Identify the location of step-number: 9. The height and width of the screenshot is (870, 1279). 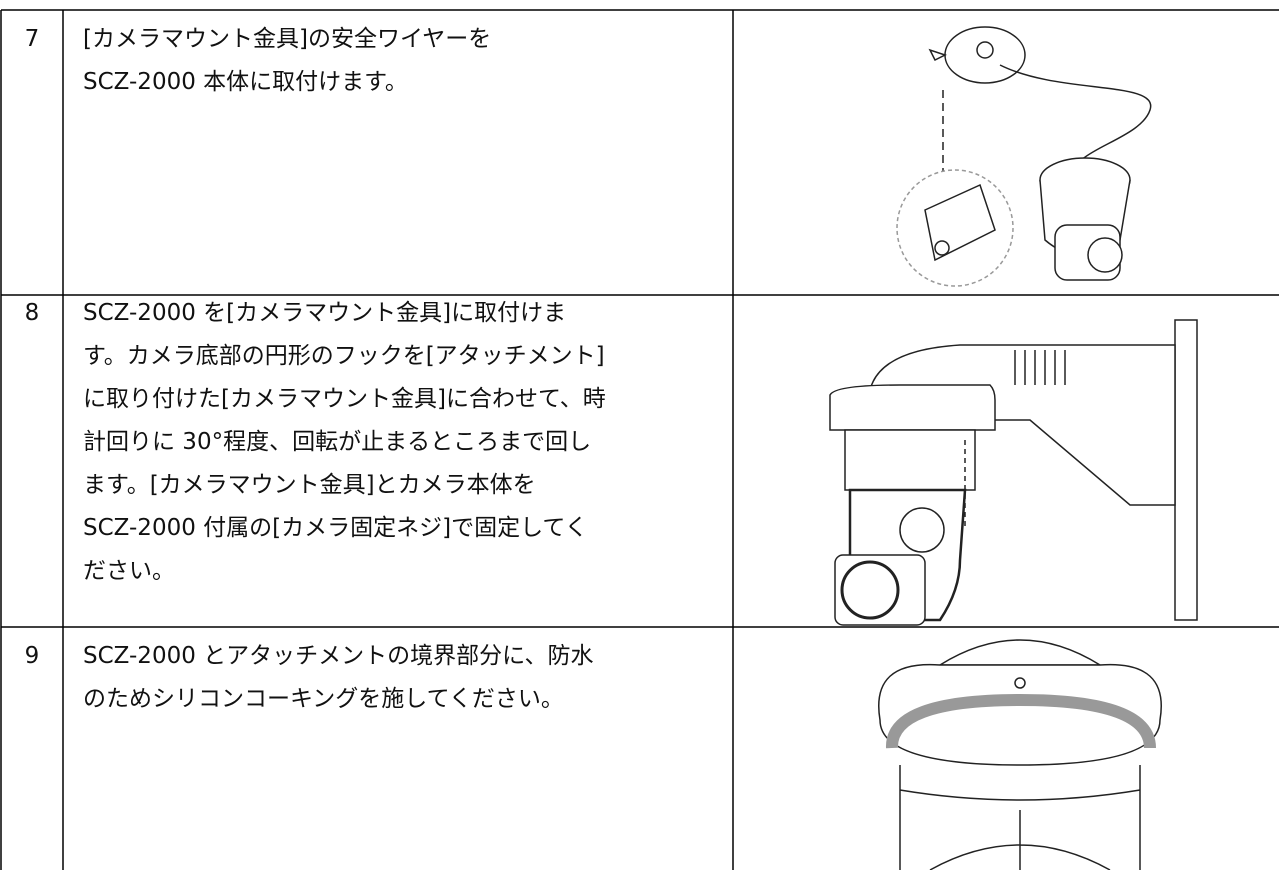
(32, 656).